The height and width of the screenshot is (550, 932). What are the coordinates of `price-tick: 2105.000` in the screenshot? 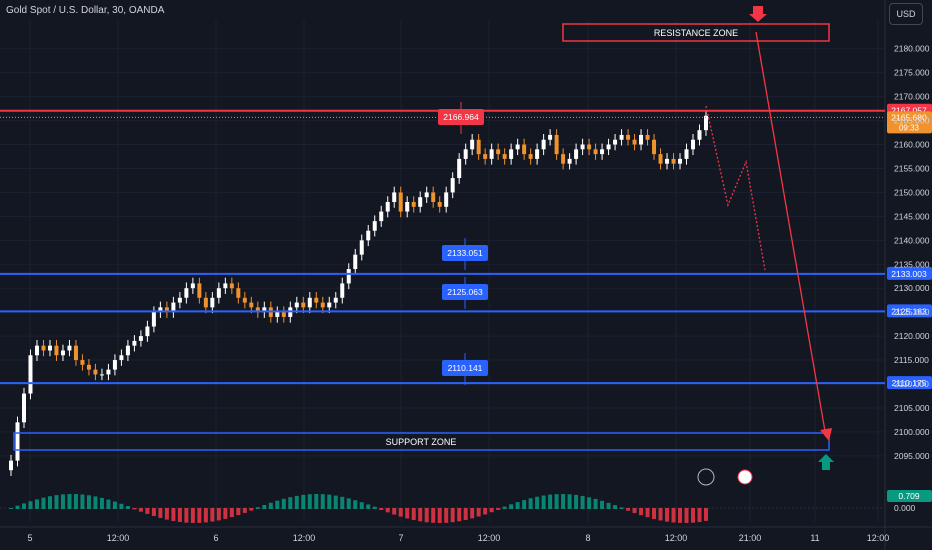 It's located at (912, 408).